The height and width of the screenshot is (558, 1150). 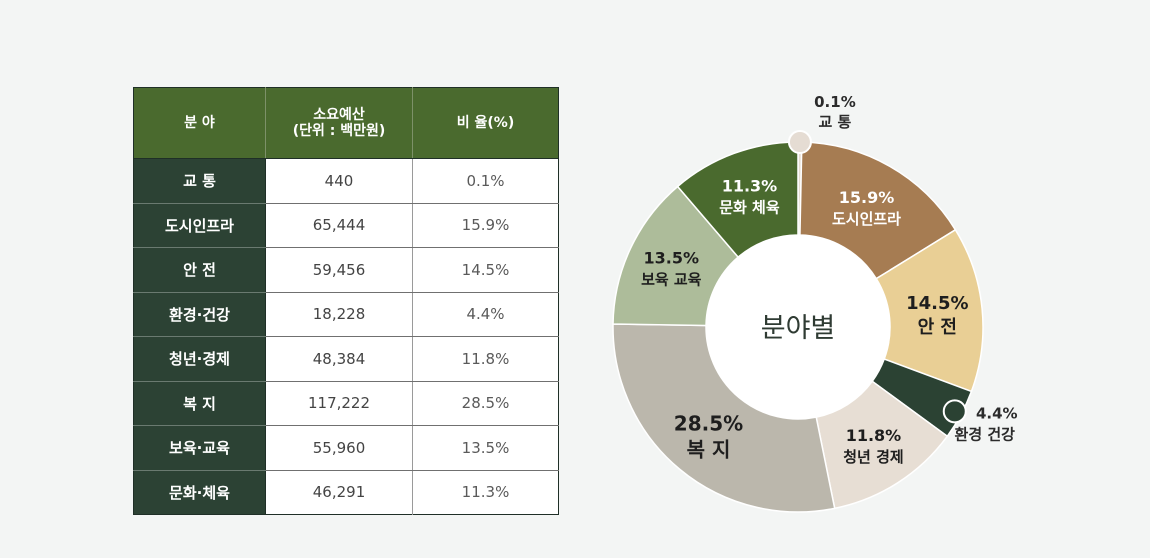 I want to click on table-row: 교 통 440 0.1%, so click(x=346, y=181).